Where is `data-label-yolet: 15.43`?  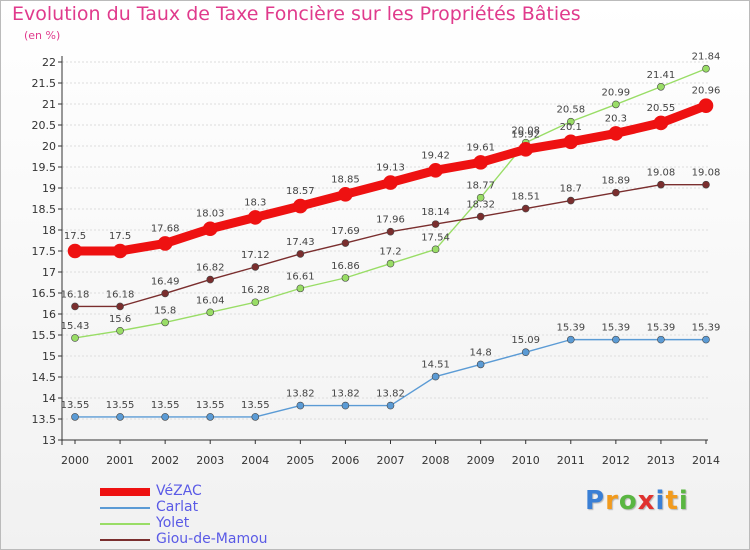
data-label-yolet: 15.43 is located at coordinates (75, 326).